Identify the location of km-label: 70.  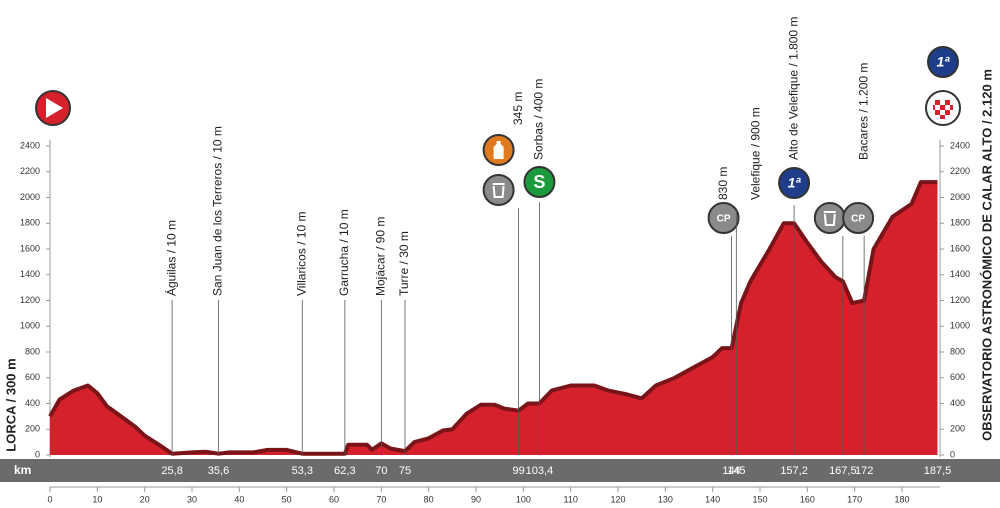
(381, 471).